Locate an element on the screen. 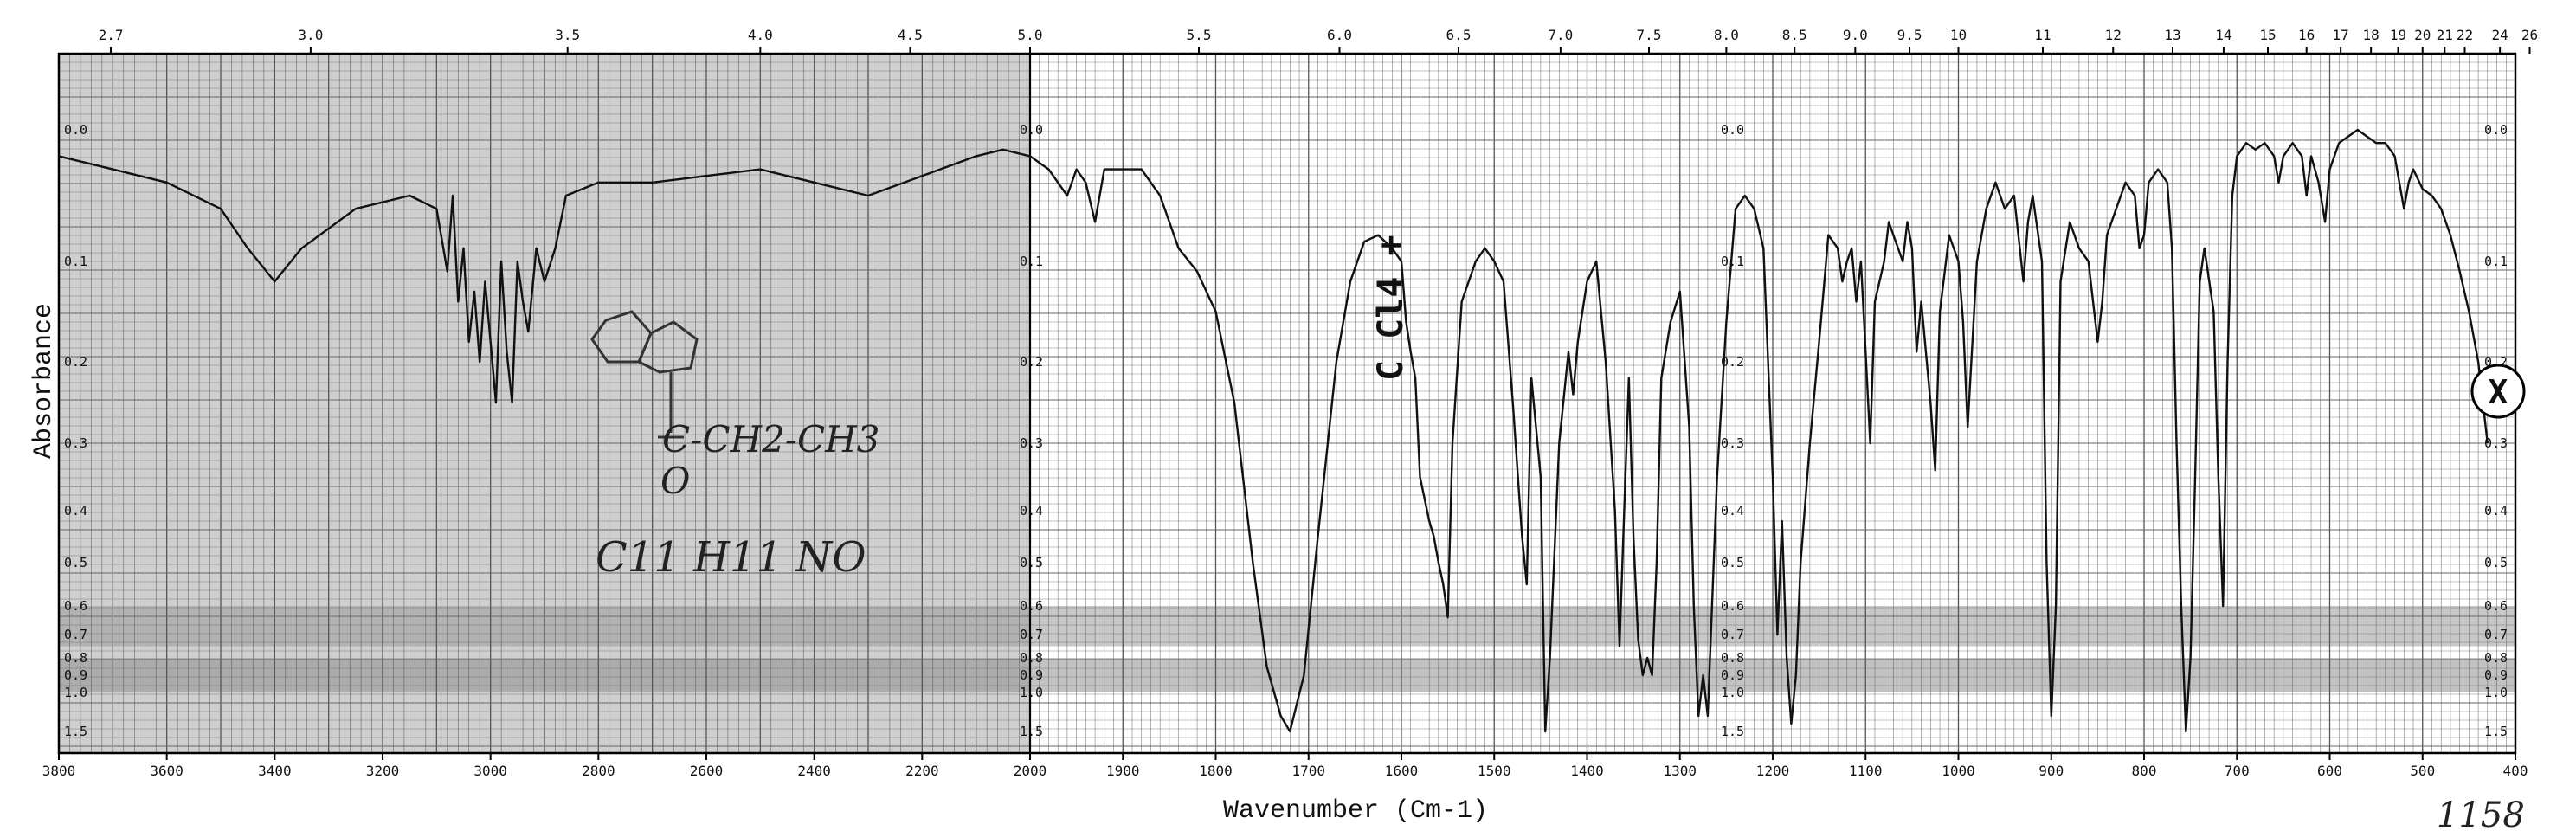 The height and width of the screenshot is (831, 2576). top-tick-label: 5.0 is located at coordinates (1030, 35).